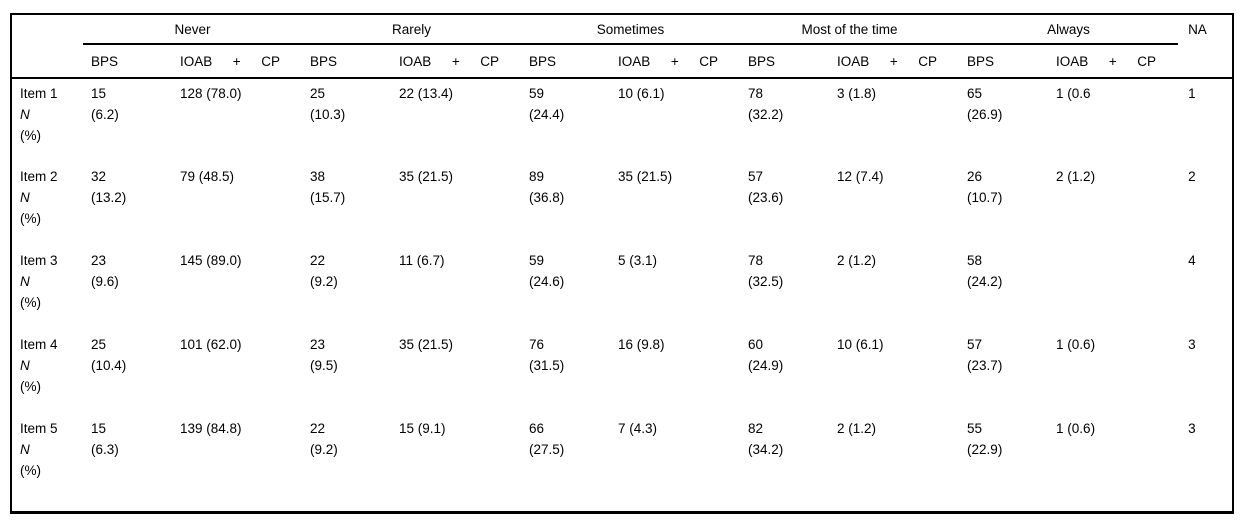  Describe the element at coordinates (985, 104) in the screenshot. I see `cell-always-bps: 65 (26.9)` at that location.